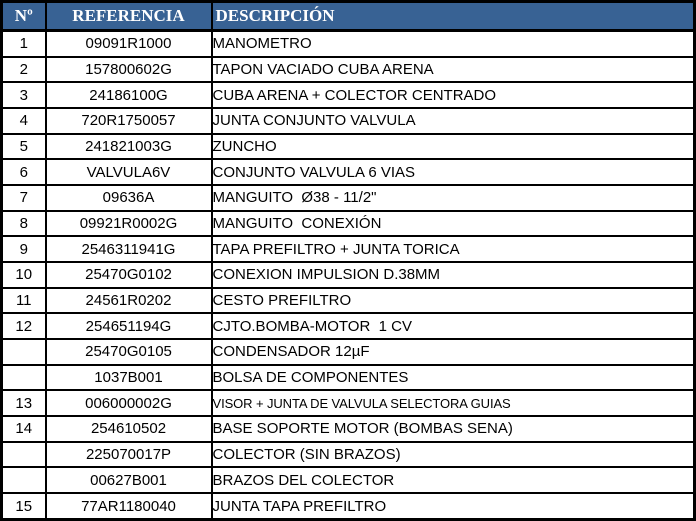 Image resolution: width=696 pixels, height=521 pixels. What do you see at coordinates (128, 249) in the screenshot?
I see `cell-referencia: 2546311941G` at bounding box center [128, 249].